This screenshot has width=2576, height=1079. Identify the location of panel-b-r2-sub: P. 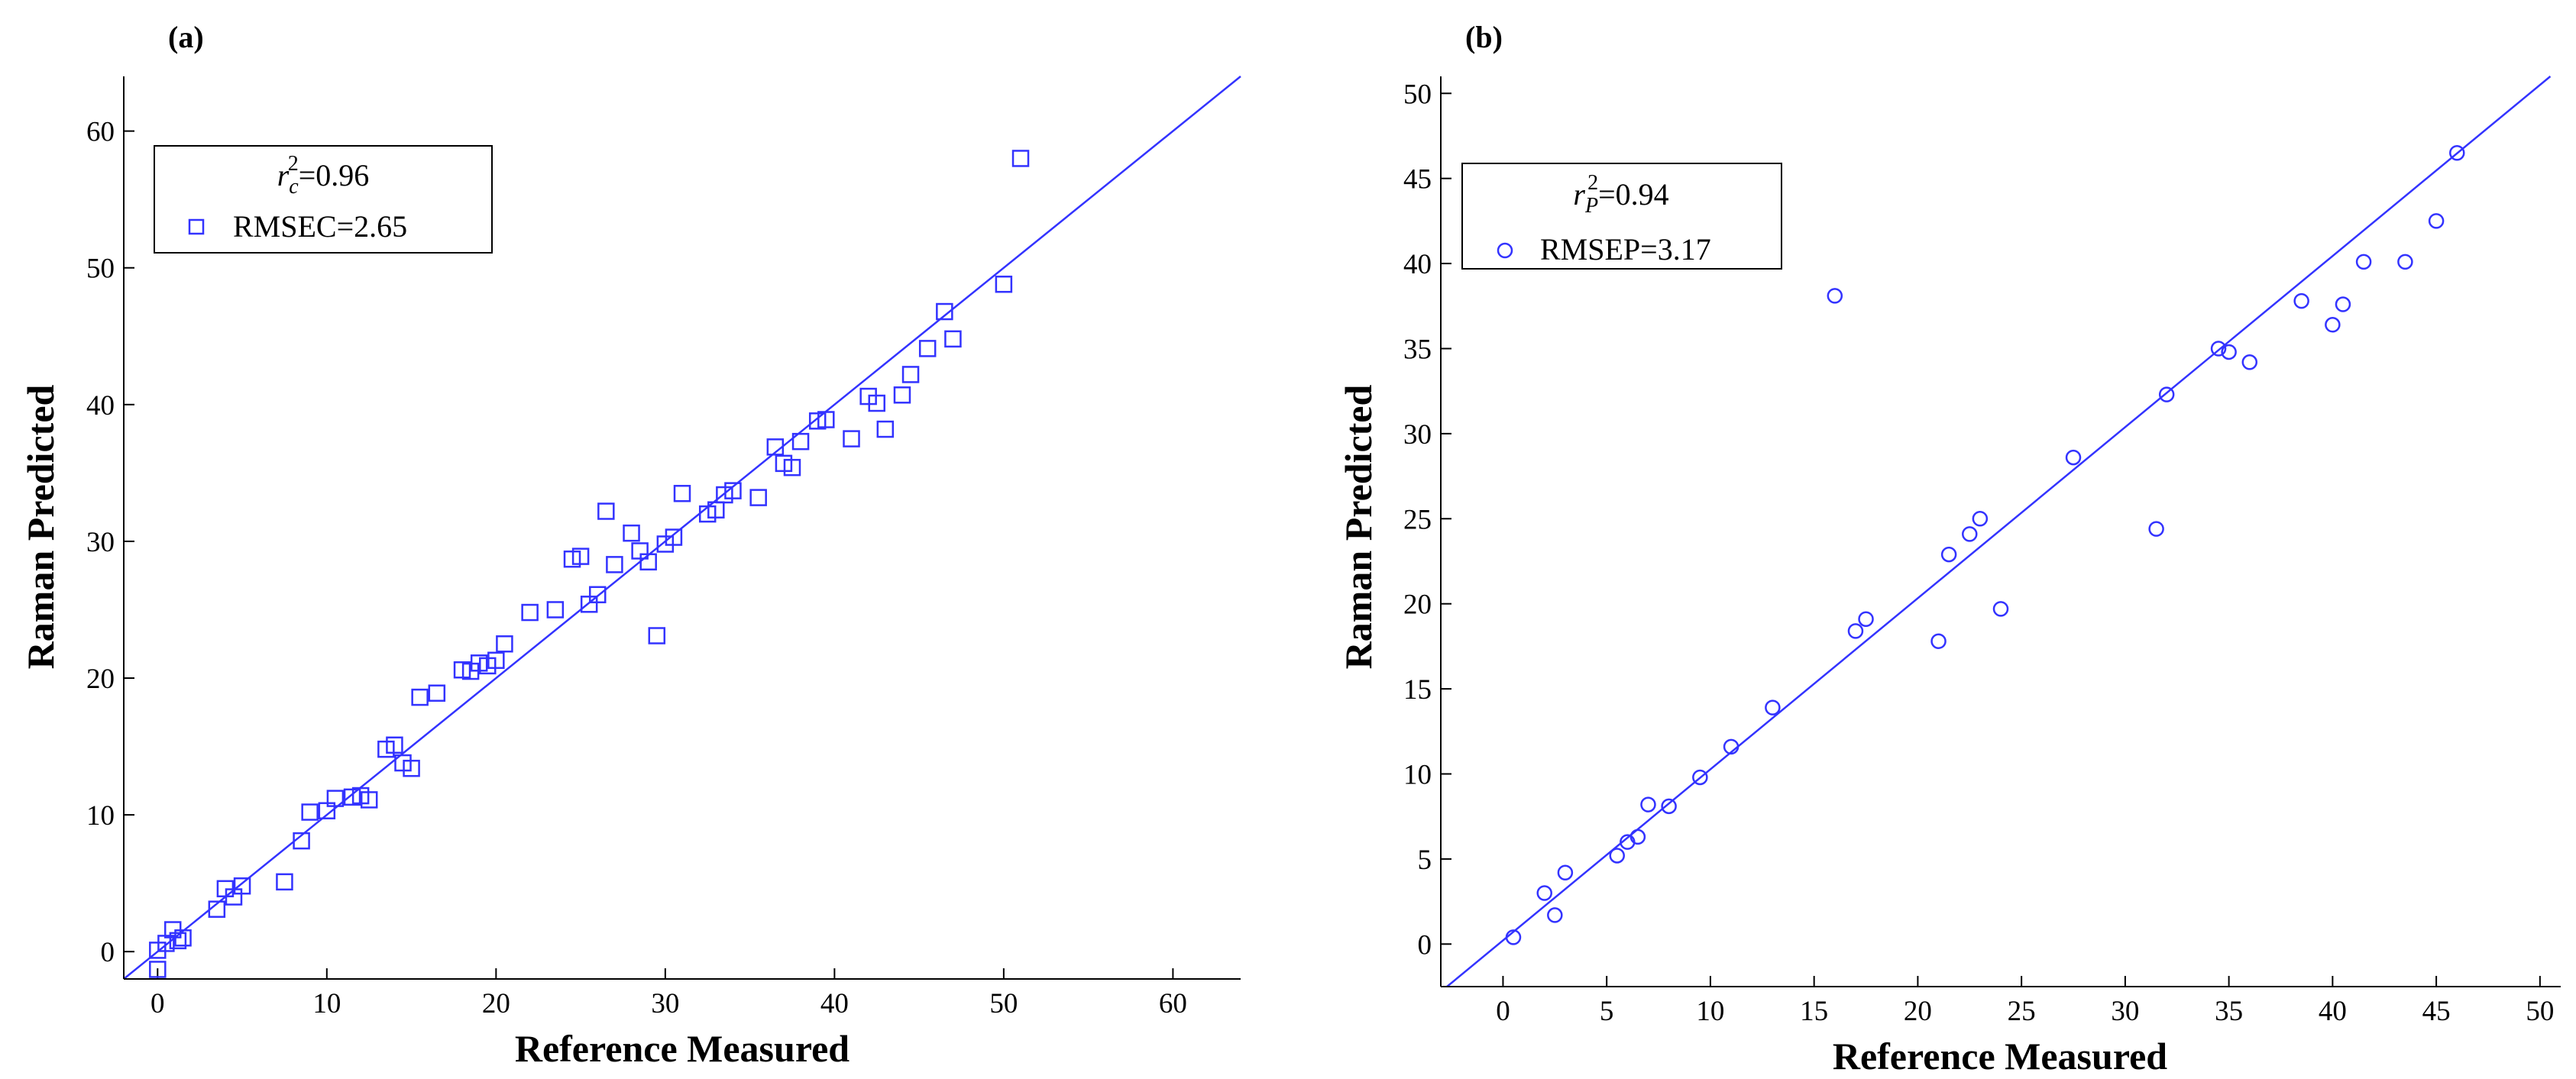
(1591, 206).